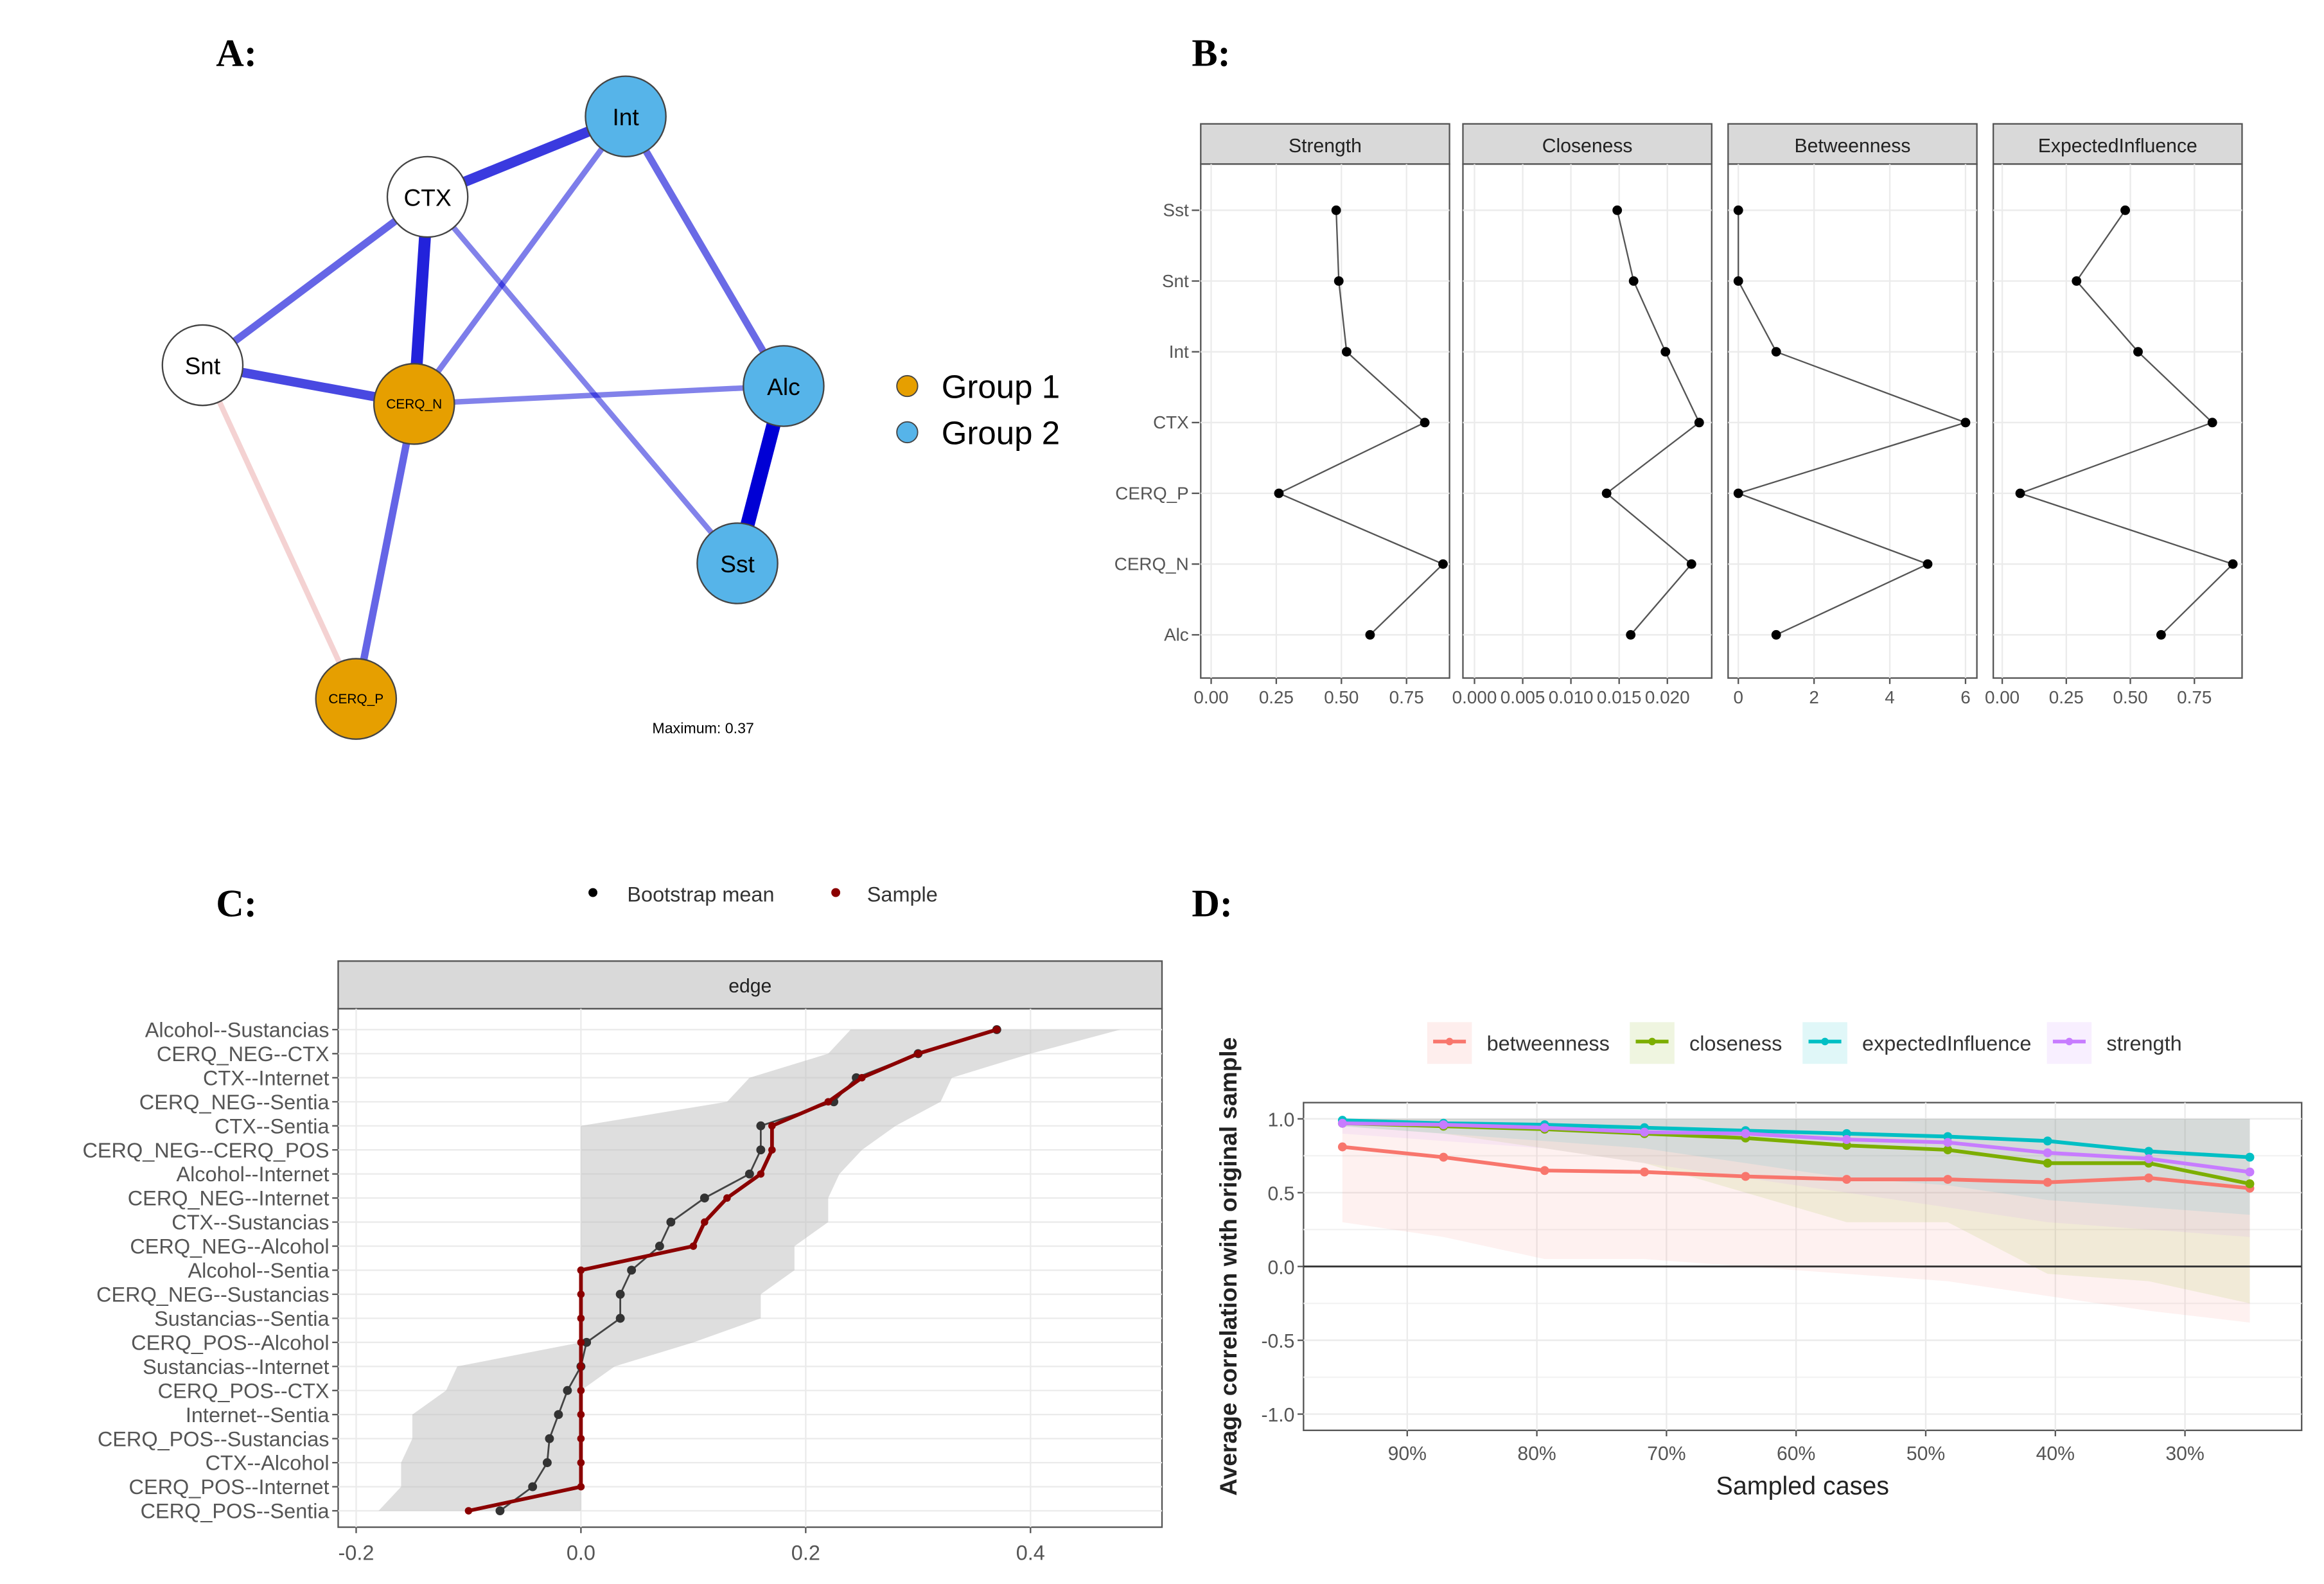 The width and height of the screenshot is (2324, 1584). What do you see at coordinates (1796, 1211) in the screenshot?
I see `ci-band-closeness` at bounding box center [1796, 1211].